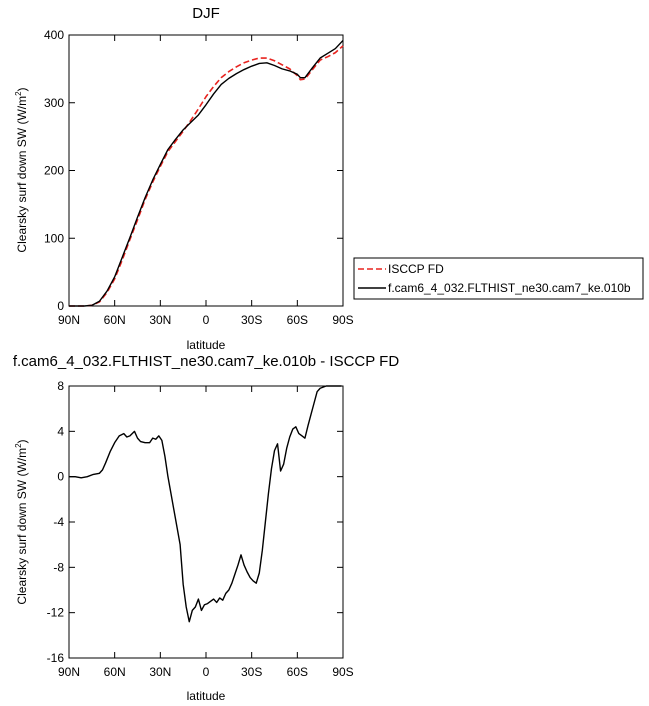  Describe the element at coordinates (60, 477) in the screenshot. I see `bottom-y-tick-label: 0` at that location.